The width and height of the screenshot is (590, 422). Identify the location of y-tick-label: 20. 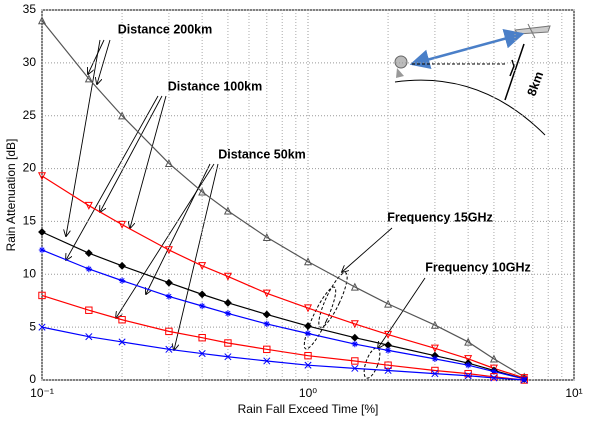
(30, 168).